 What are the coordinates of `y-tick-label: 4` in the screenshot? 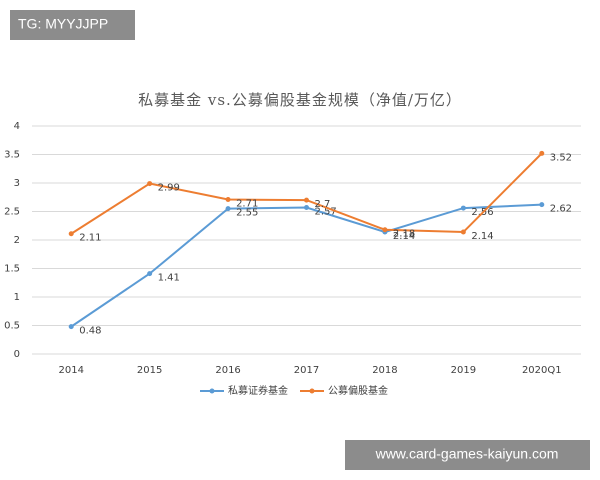 It's located at (17, 126).